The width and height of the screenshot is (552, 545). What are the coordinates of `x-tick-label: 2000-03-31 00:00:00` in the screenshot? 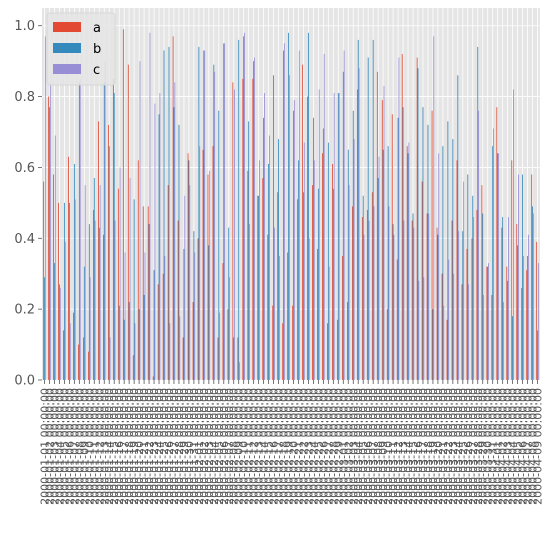 It's located at (493, 446).